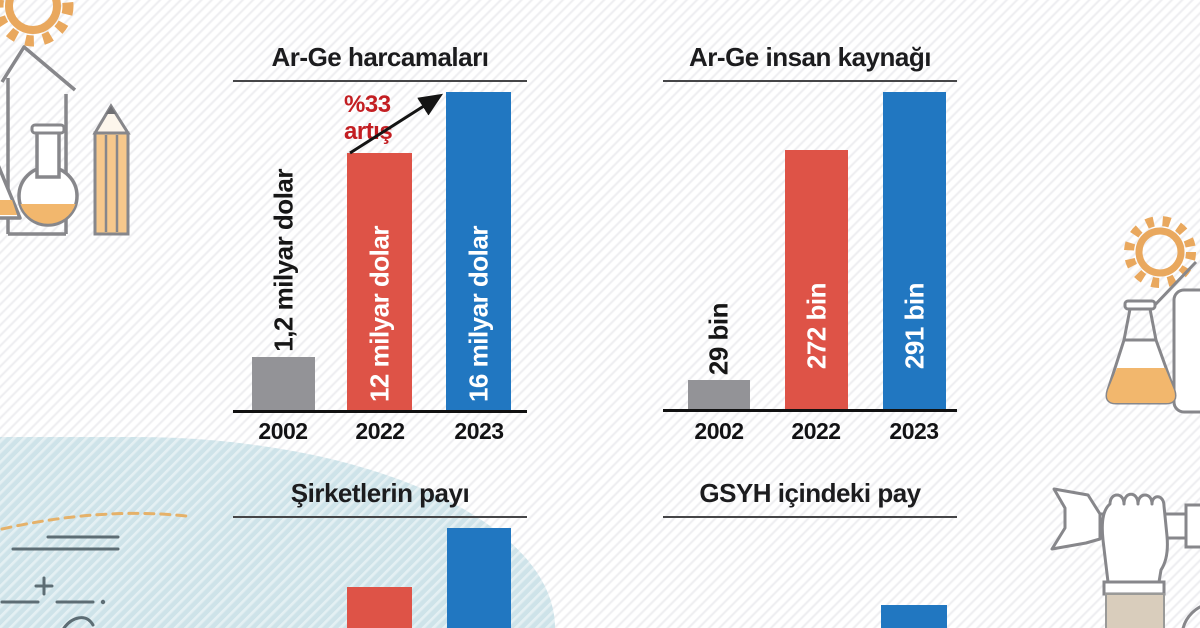 This screenshot has height=628, width=1200. What do you see at coordinates (379, 607) in the screenshot?
I see `bar-red-partial` at bounding box center [379, 607].